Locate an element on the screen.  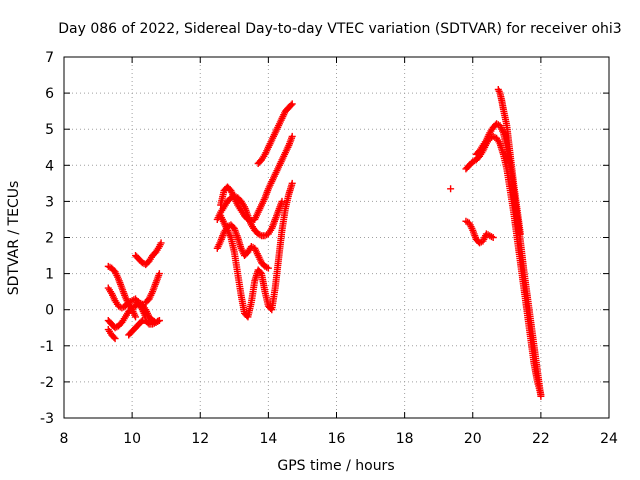
y-tick-label: 5 is located at coordinates (49, 130).